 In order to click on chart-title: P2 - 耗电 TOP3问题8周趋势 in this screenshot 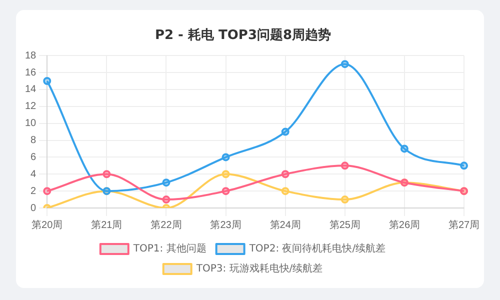, I will do `click(243, 35)`.